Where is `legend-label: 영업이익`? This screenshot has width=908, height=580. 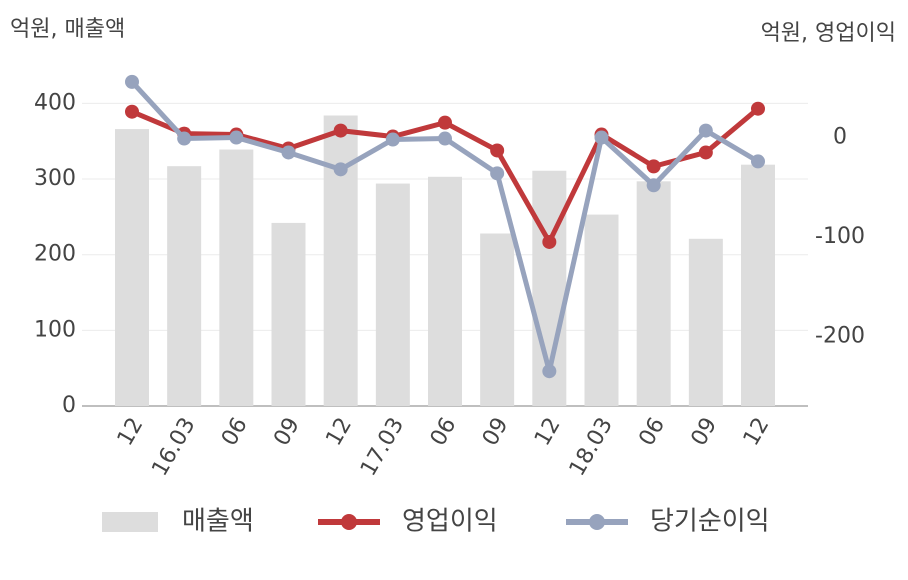 legend-label: 영업이익 is located at coordinates (450, 522).